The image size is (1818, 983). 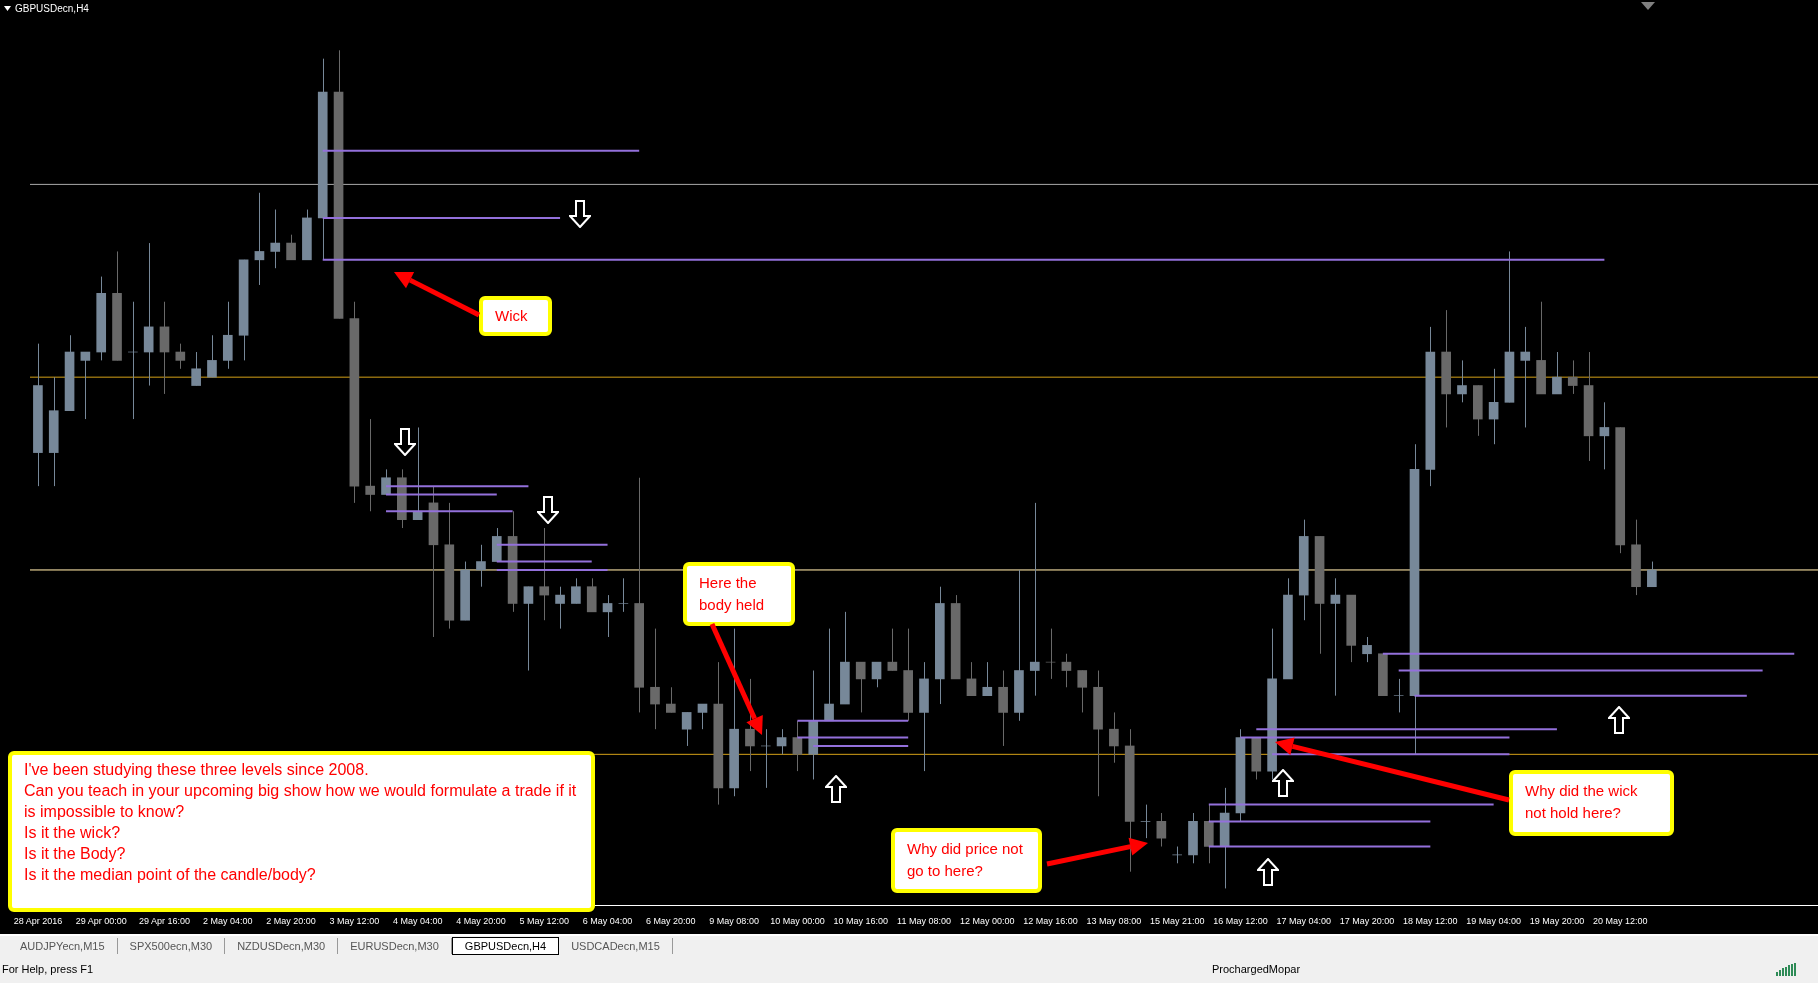 I want to click on x-tick-label: 29 Apr 16:00, so click(x=164, y=921).